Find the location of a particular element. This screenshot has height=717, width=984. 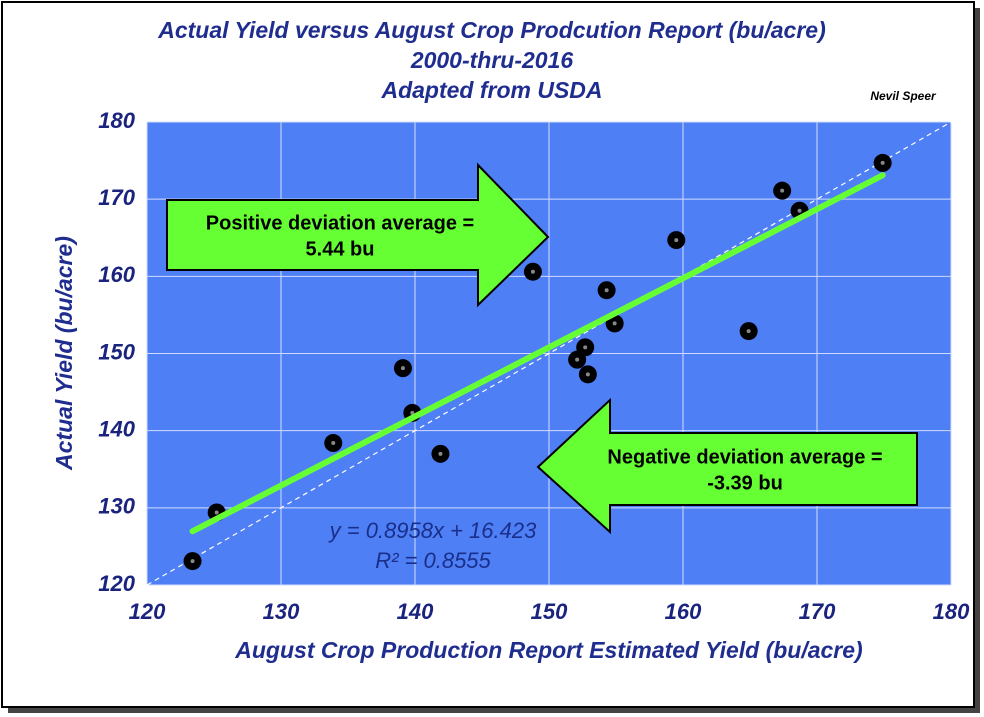

arrow-left is located at coordinates (727, 466).